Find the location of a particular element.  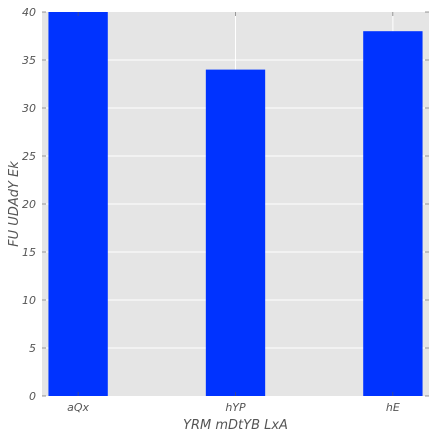

bar-aQx is located at coordinates (78, 204).